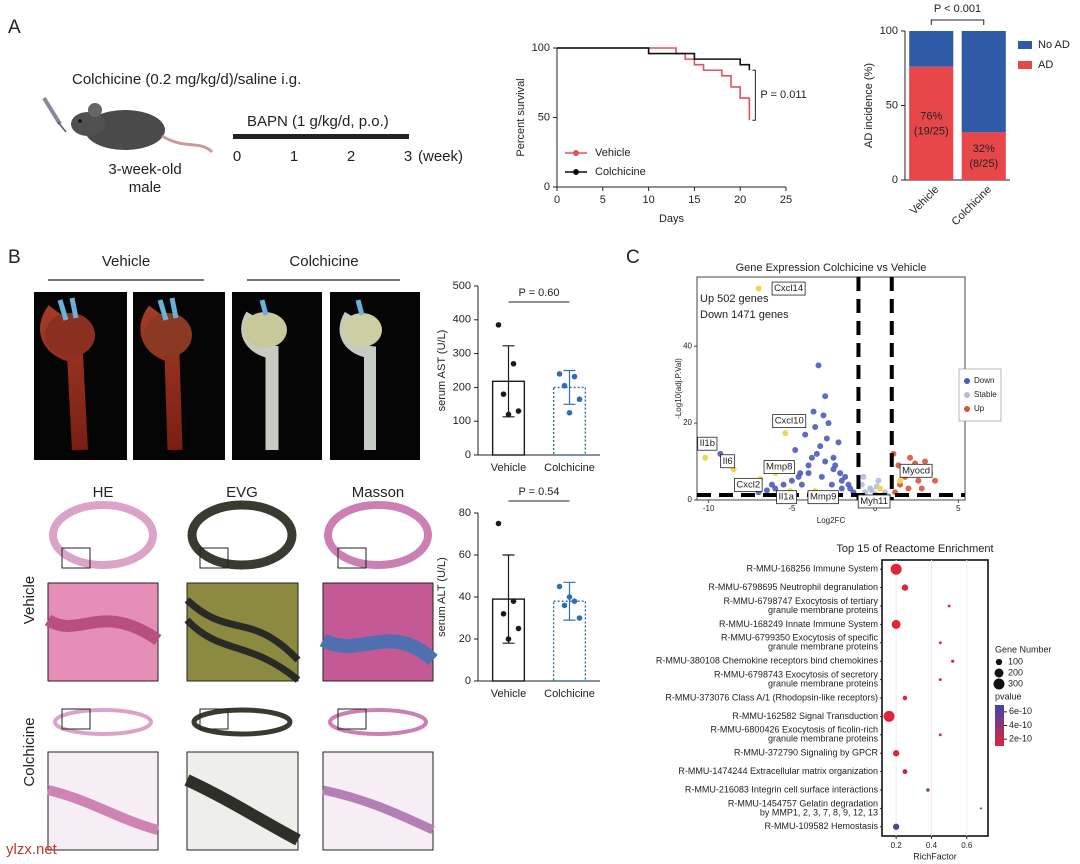  I want to click on y-axis-label: AD incidence (%), so click(869, 105).